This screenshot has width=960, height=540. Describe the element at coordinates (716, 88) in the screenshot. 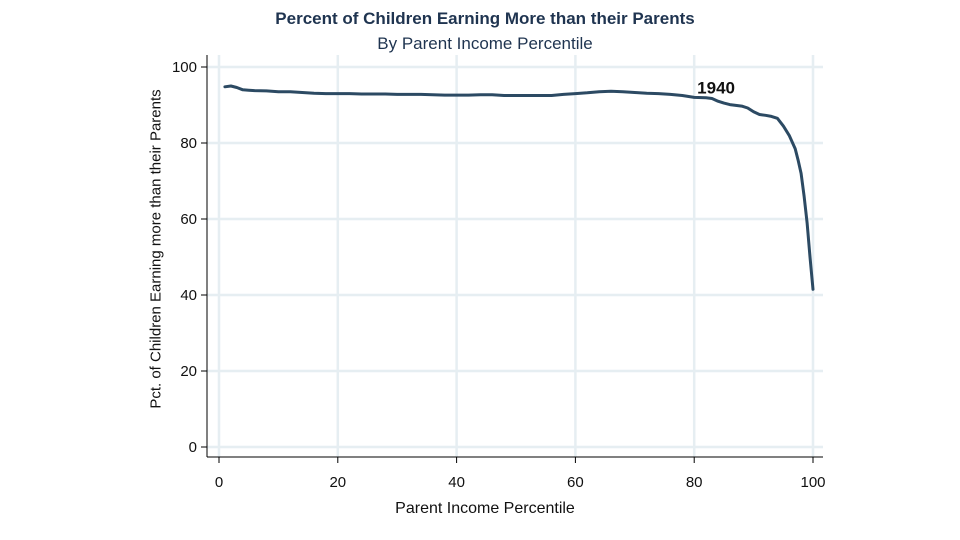

I see `series-annotation-label: 1940` at that location.